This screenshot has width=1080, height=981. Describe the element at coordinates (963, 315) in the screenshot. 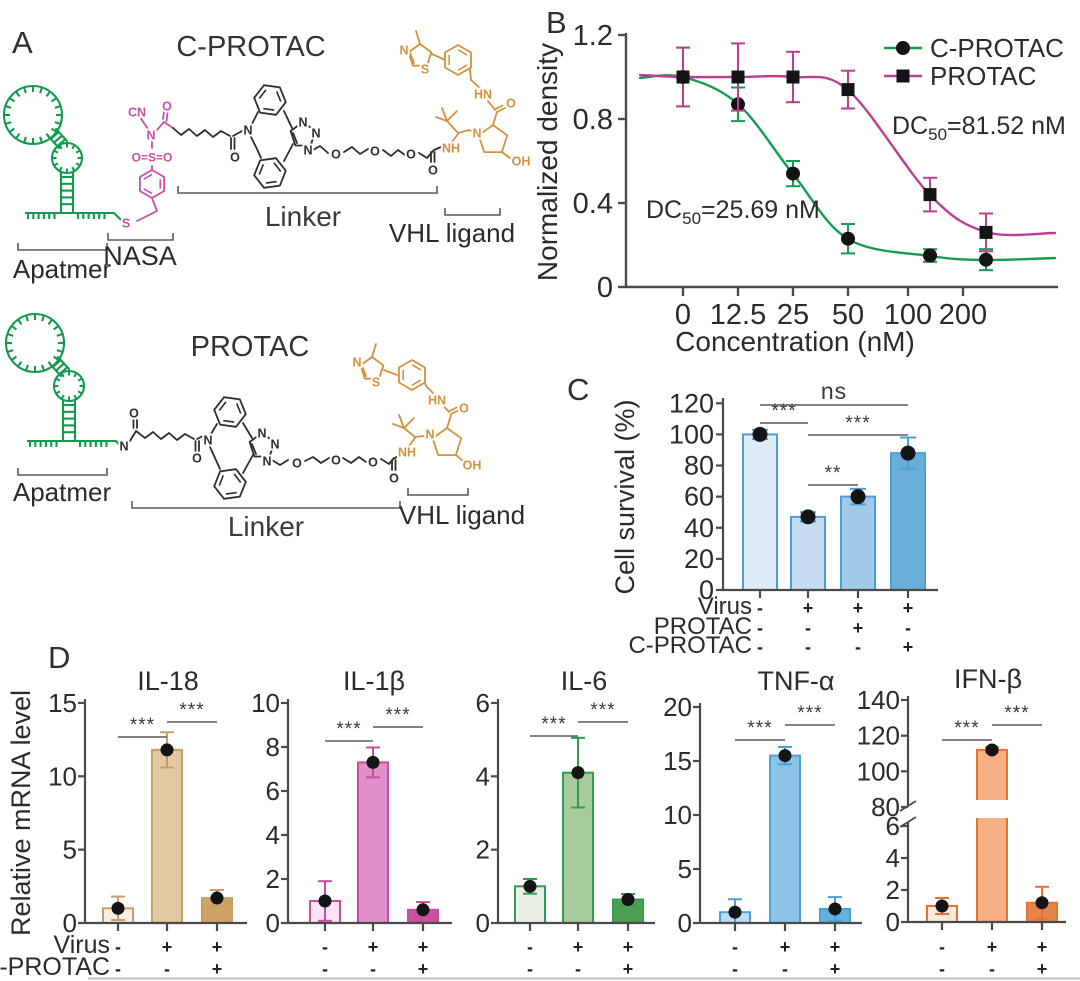

I see `svg-text: 200` at that location.